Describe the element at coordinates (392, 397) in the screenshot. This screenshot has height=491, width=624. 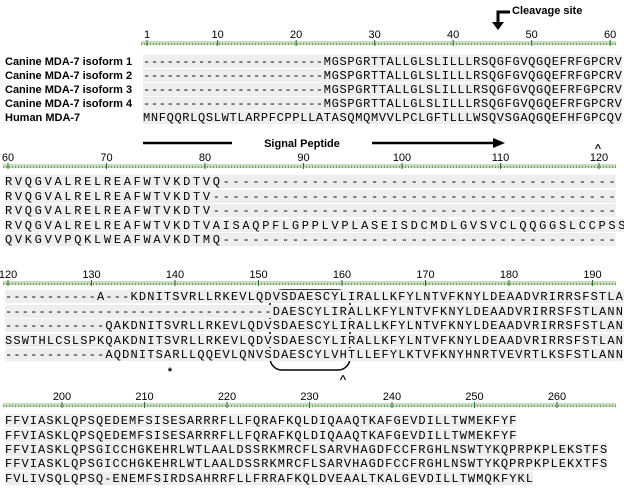
I see `ruler-number: 240` at that location.